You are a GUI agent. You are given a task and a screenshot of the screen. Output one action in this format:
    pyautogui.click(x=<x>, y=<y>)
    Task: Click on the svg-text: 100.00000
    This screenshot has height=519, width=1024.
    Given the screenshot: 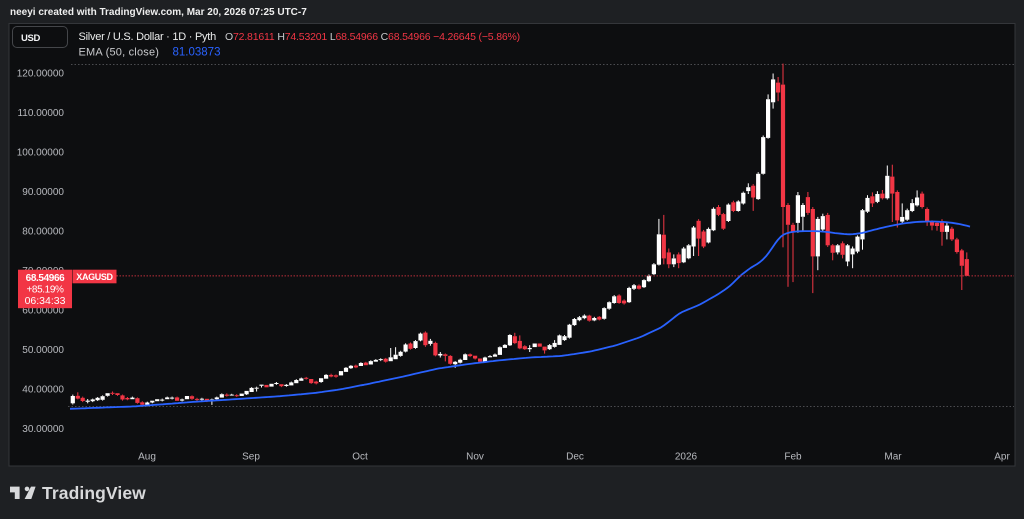 What is the action you would take?
    pyautogui.click(x=41, y=152)
    